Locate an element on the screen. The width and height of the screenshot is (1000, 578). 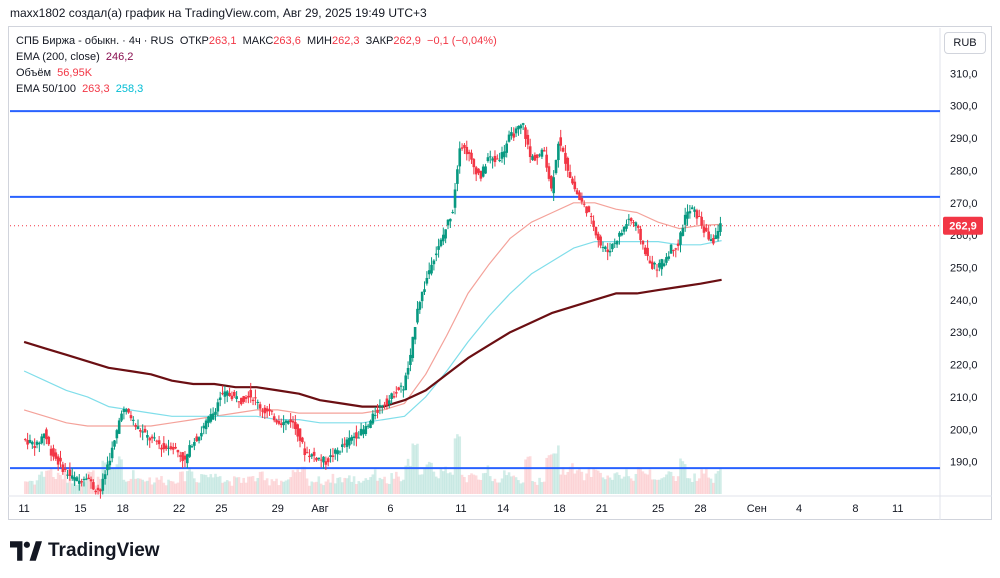
time-axis: 11 15 18 22 25 29 Авг 6 11 14 18 21 25 28 Сен 4 8 11 is located at coordinates (460, 509).